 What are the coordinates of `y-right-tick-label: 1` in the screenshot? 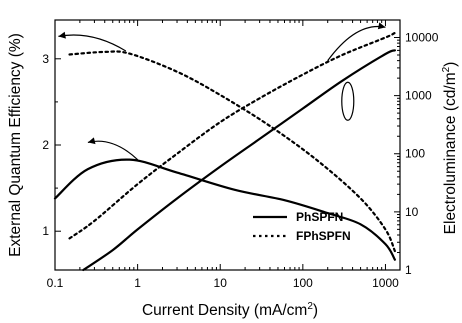 It's located at (408, 270).